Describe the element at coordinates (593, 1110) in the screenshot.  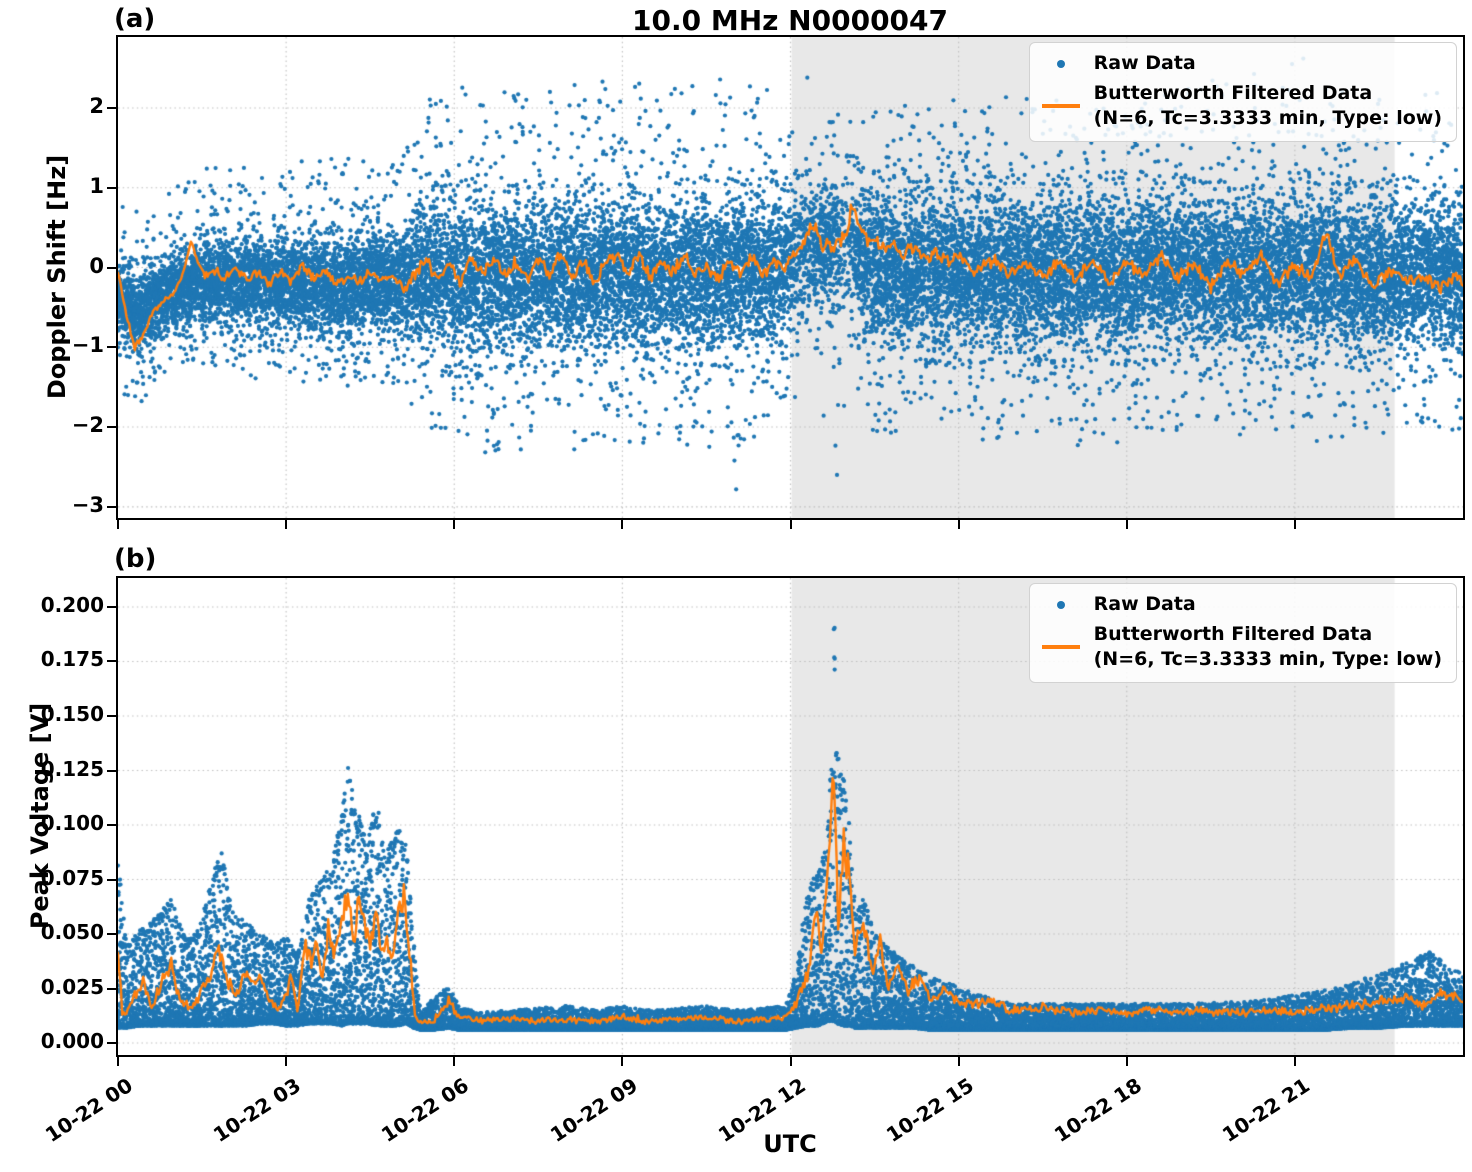
I see `x-tick-label: 10-22 09` at that location.